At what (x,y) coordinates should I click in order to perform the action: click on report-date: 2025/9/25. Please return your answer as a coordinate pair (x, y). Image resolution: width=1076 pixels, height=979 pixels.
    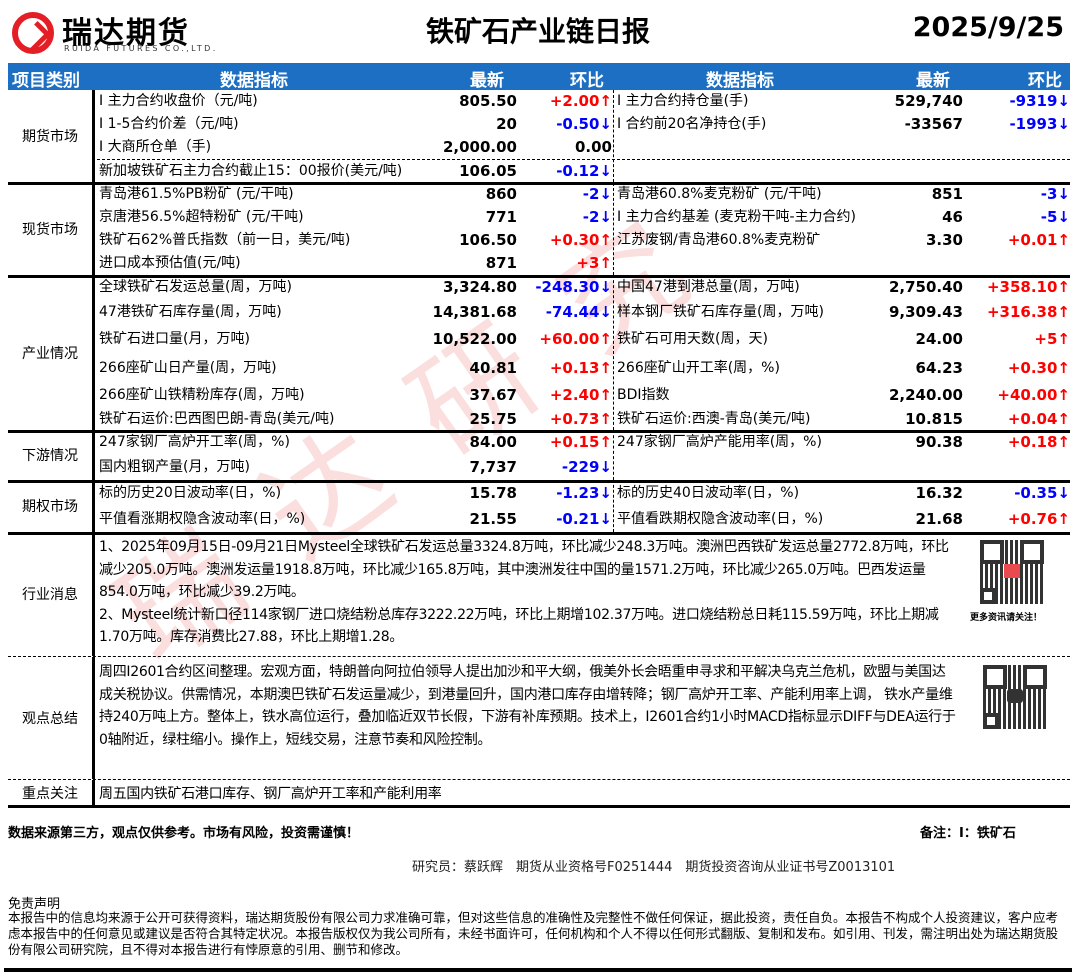
    Looking at the image, I should click on (988, 27).